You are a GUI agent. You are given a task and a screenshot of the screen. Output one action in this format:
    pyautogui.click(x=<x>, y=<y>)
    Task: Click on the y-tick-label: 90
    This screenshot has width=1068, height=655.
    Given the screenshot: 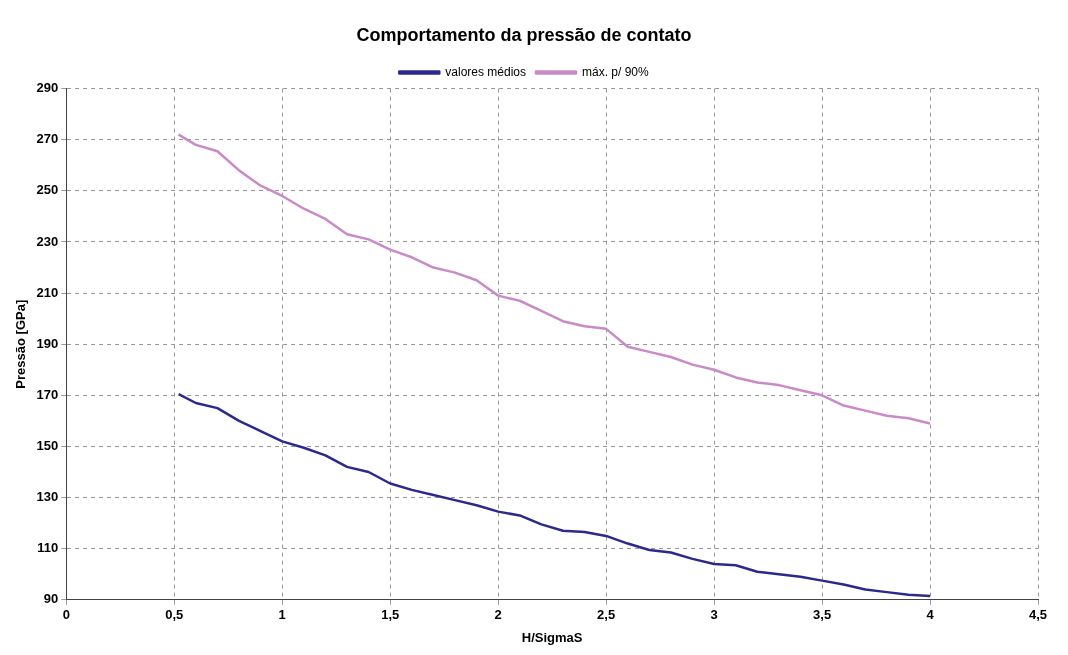 What is the action you would take?
    pyautogui.click(x=51, y=599)
    